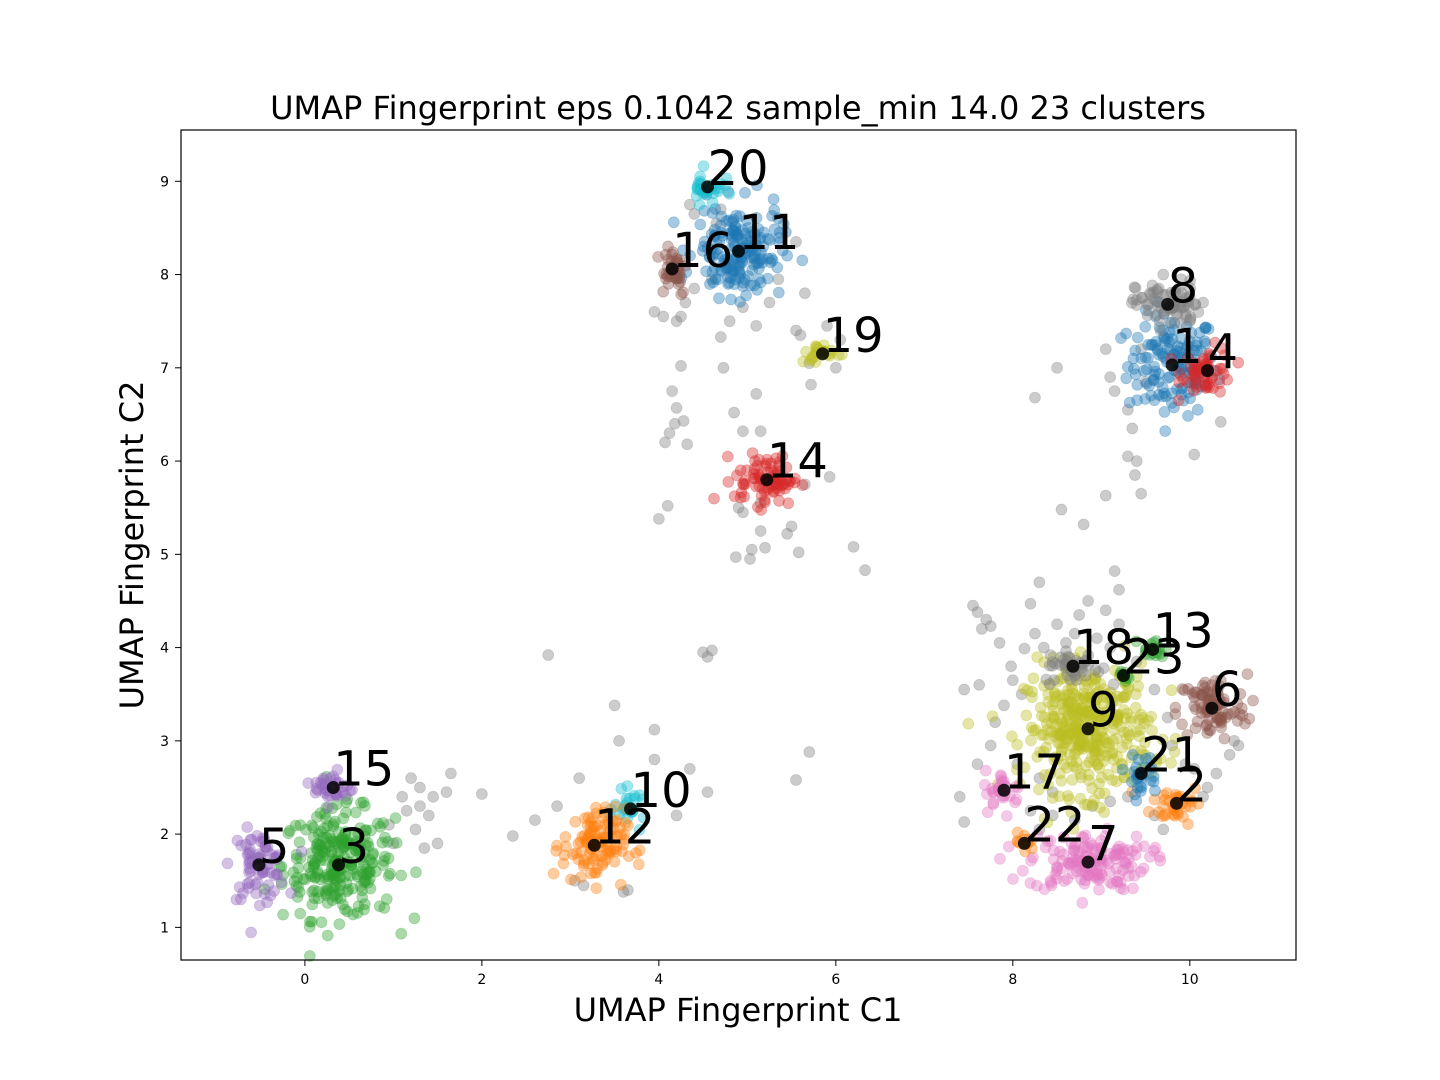 This screenshot has width=1440, height=1080. Describe the element at coordinates (1223, 353) in the screenshot. I see `cluster-4-label: 4` at that location.